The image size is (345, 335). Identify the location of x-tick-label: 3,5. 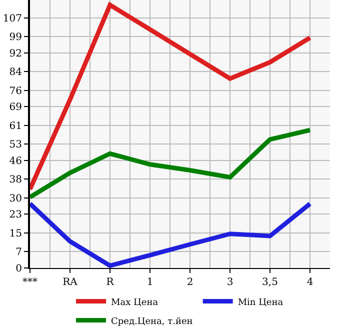
(270, 282).